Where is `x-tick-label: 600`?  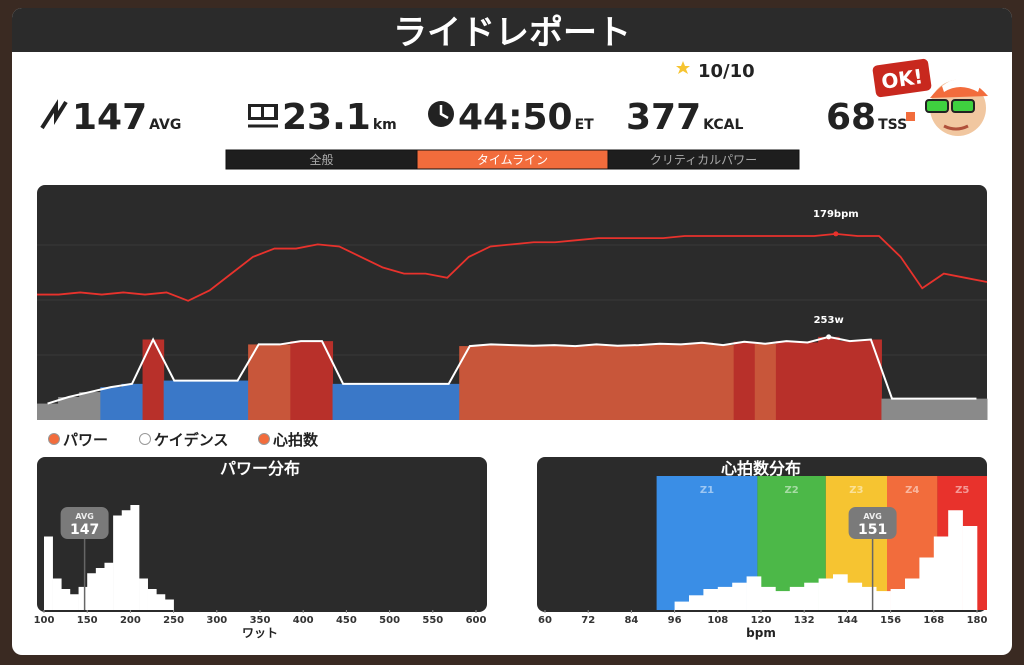 x-tick-label: 600 is located at coordinates (476, 620).